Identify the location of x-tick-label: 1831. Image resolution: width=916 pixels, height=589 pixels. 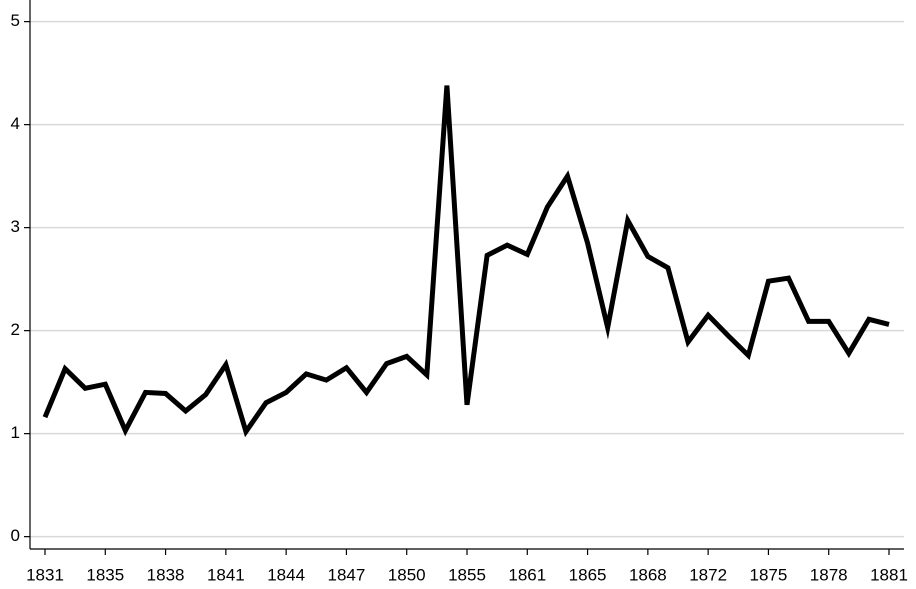
(45, 574).